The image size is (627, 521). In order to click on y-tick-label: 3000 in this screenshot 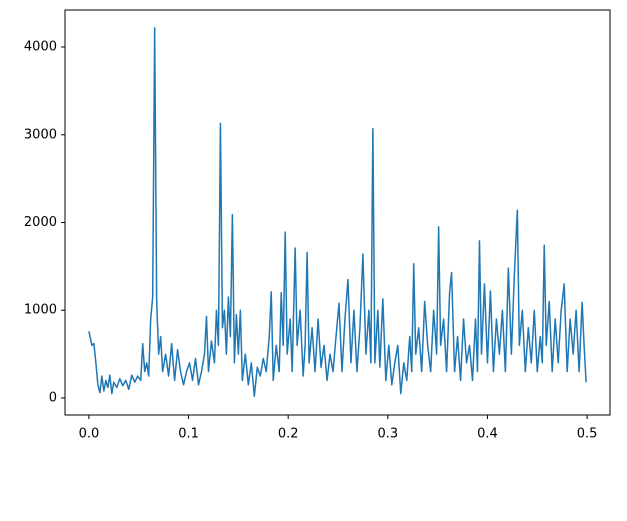, I will do `click(40, 134)`.